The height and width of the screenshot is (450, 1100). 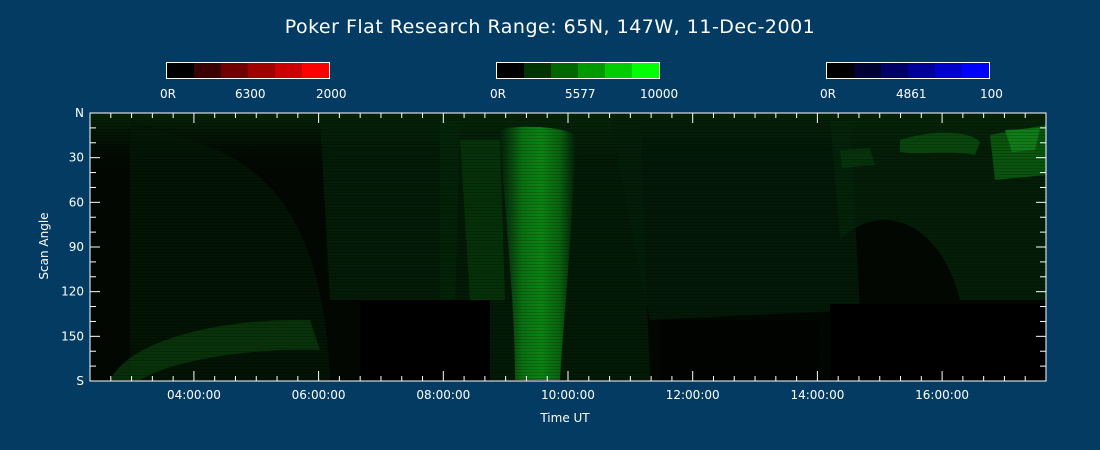 What do you see at coordinates (828, 94) in the screenshot?
I see `colorbar-4861-min-label: 0R` at bounding box center [828, 94].